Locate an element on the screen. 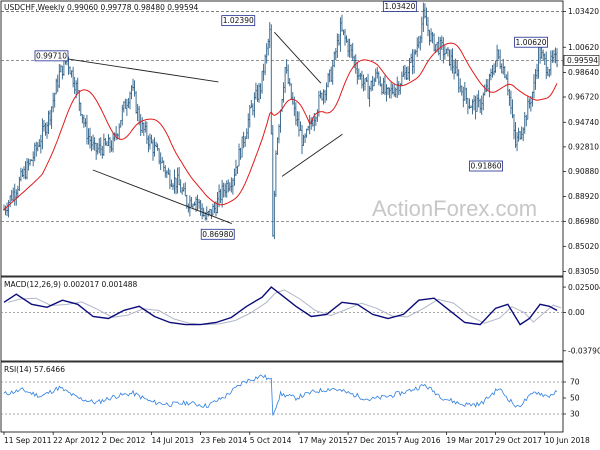 The width and height of the screenshot is (600, 450). price-tick-label: 1.00620 is located at coordinates (583, 47).